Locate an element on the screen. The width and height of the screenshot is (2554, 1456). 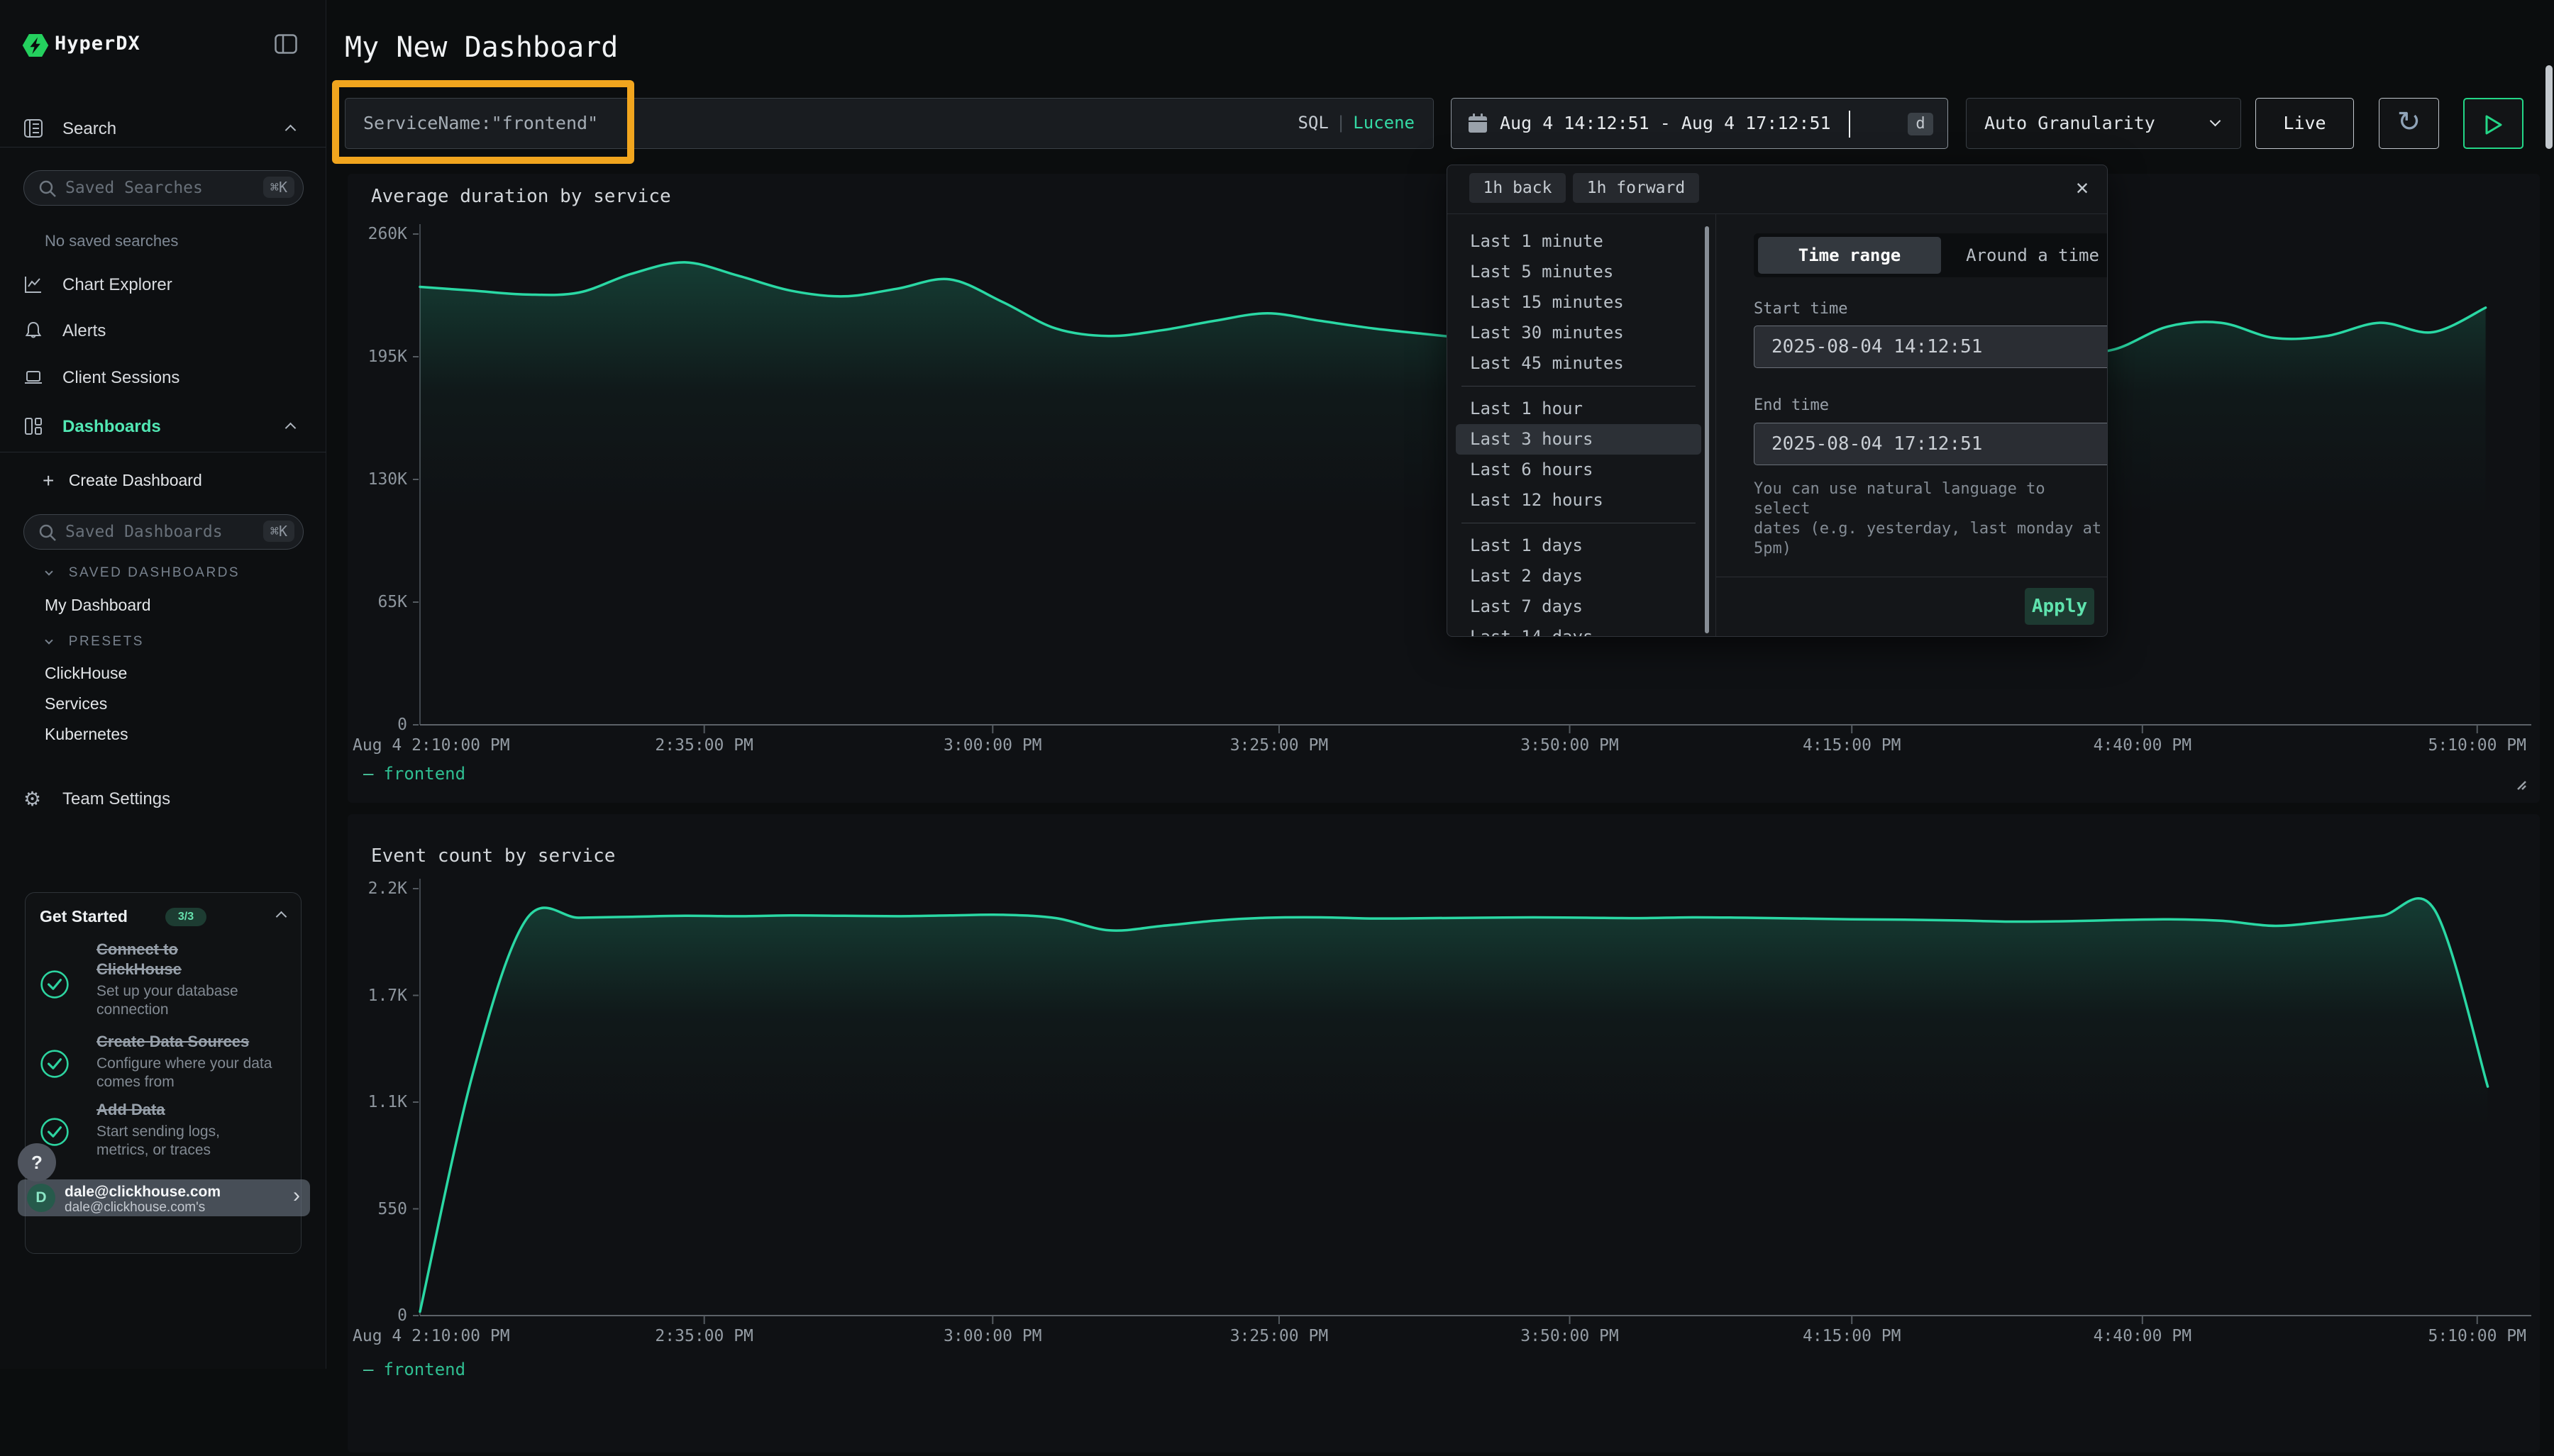
sidebar-item-chart-explorer: Chart Explorer is located at coordinates (163, 285).